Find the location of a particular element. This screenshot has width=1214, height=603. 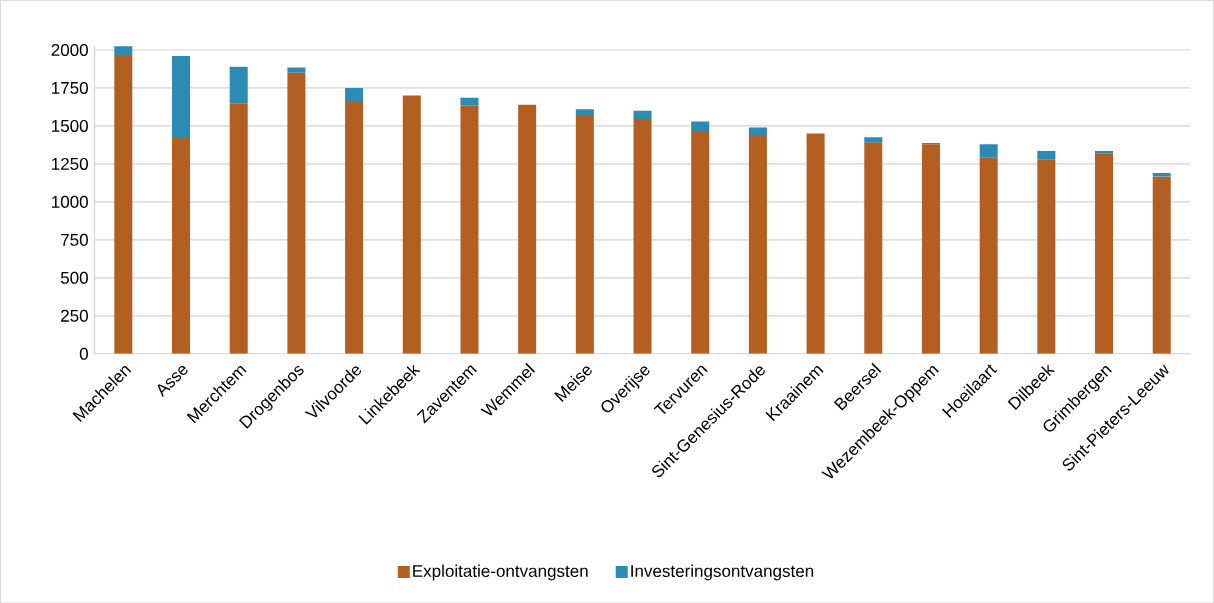

y-tick-label: 250 is located at coordinates (74, 315).